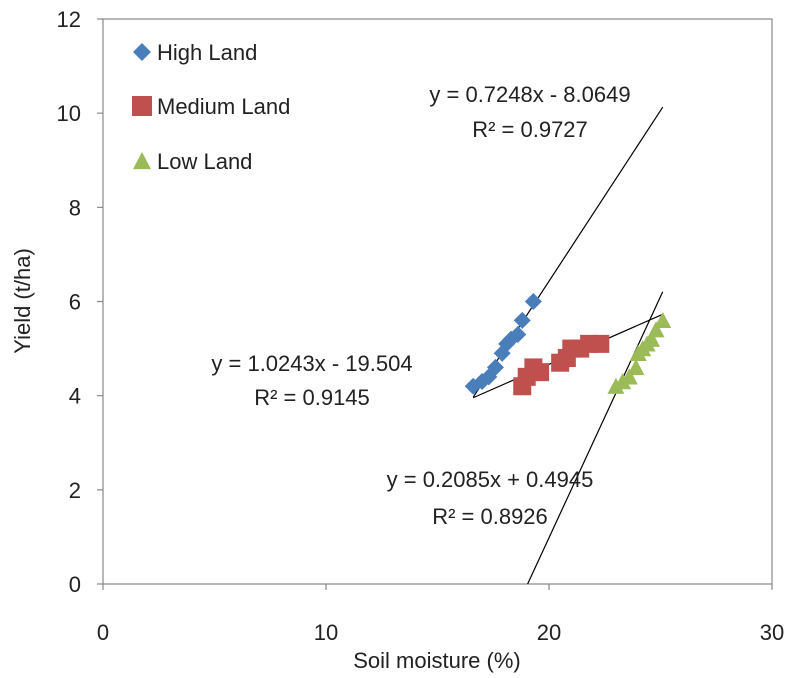 This screenshot has width=790, height=678. Describe the element at coordinates (69, 113) in the screenshot. I see `y-tick-label: 10` at that location.